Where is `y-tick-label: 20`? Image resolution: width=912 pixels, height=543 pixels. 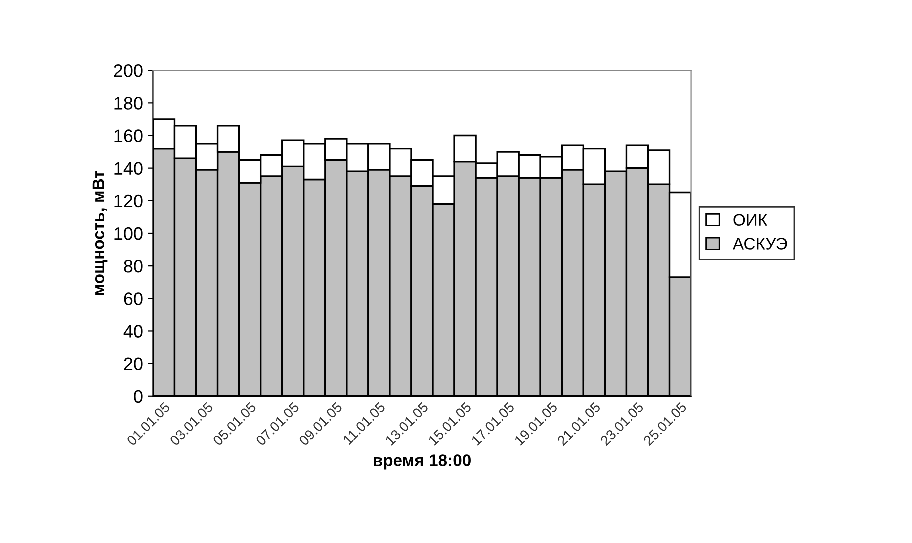
y-tick-label: 20 is located at coordinates (133, 364).